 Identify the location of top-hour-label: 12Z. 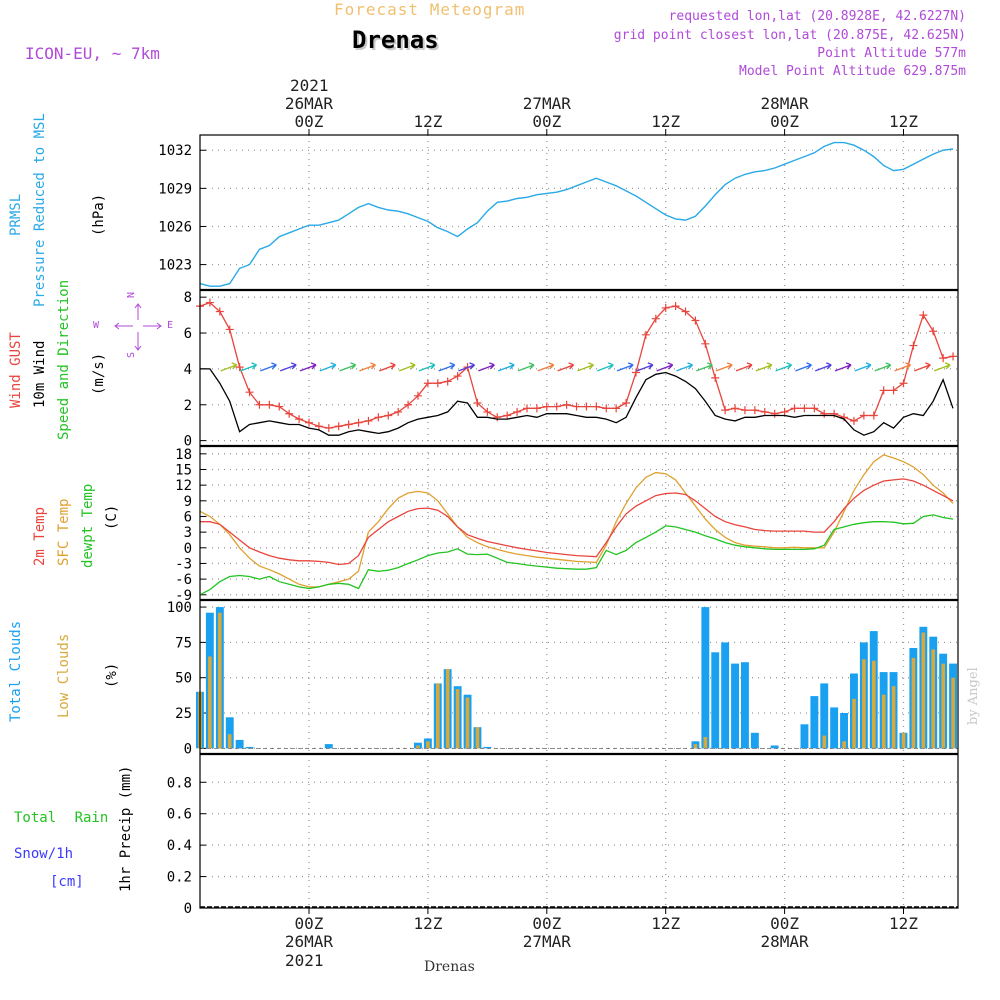
(428, 121).